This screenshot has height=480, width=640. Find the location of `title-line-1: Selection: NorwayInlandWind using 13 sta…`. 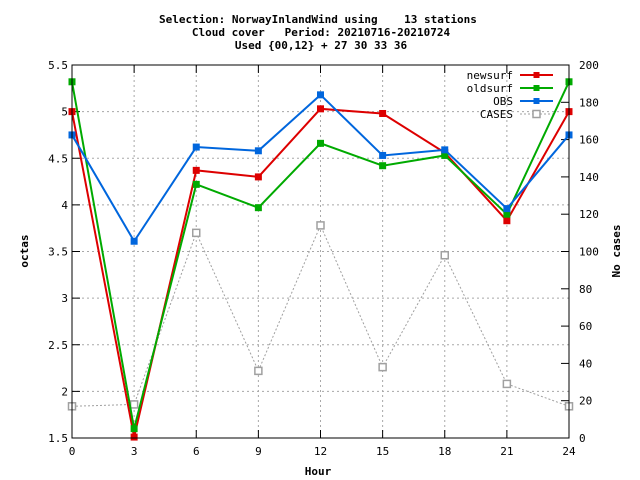

title-line-1: Selection: NorwayInlandWind using 13 sta… is located at coordinates (318, 19).